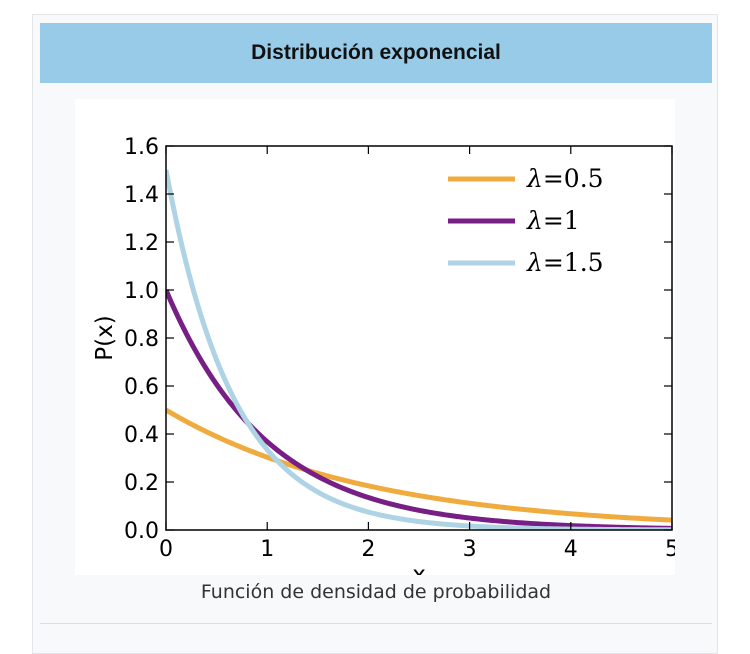 This screenshot has width=750, height=654. What do you see at coordinates (141, 243) in the screenshot?
I see `y-tick-label: 1.2` at bounding box center [141, 243].